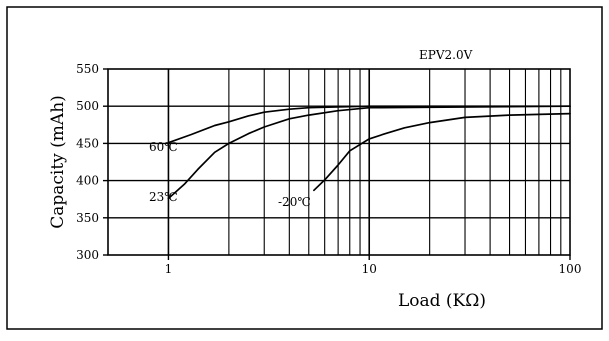 The width and height of the screenshot is (609, 341). I want to click on x-axis-label: Load (KΩ), so click(442, 301).